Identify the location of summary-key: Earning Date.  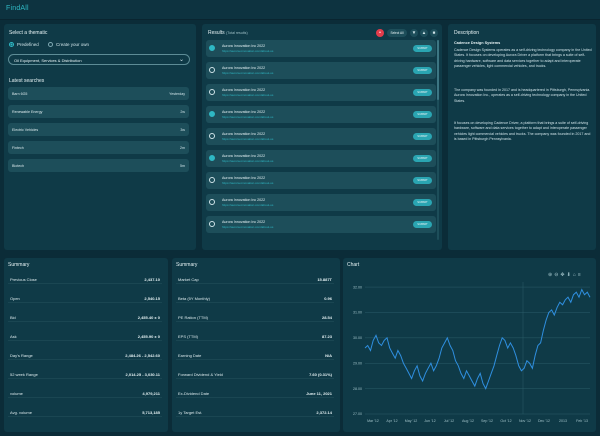
(190, 355).